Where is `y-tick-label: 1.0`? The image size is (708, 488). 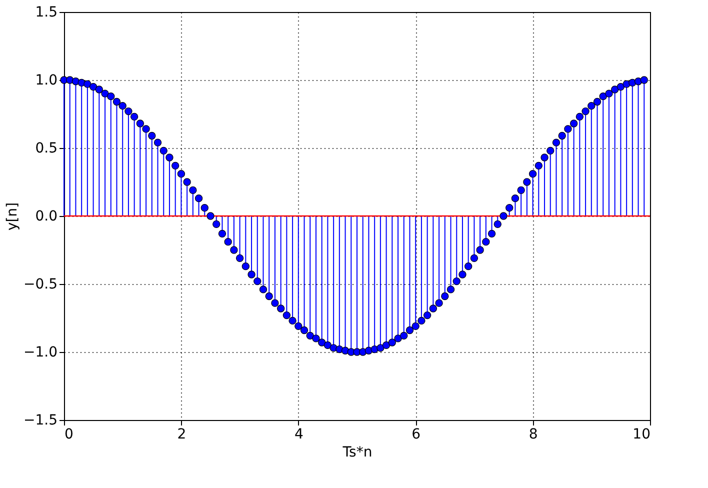
y-tick-label: 1.0 is located at coordinates (46, 80).